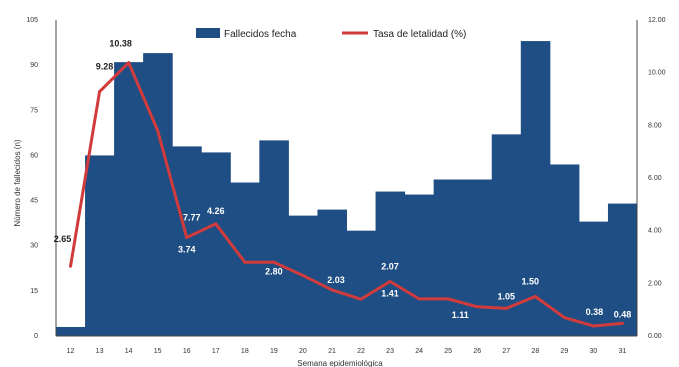 This screenshot has height=367, width=679. I want to click on x-tick-label: 31, so click(623, 351).